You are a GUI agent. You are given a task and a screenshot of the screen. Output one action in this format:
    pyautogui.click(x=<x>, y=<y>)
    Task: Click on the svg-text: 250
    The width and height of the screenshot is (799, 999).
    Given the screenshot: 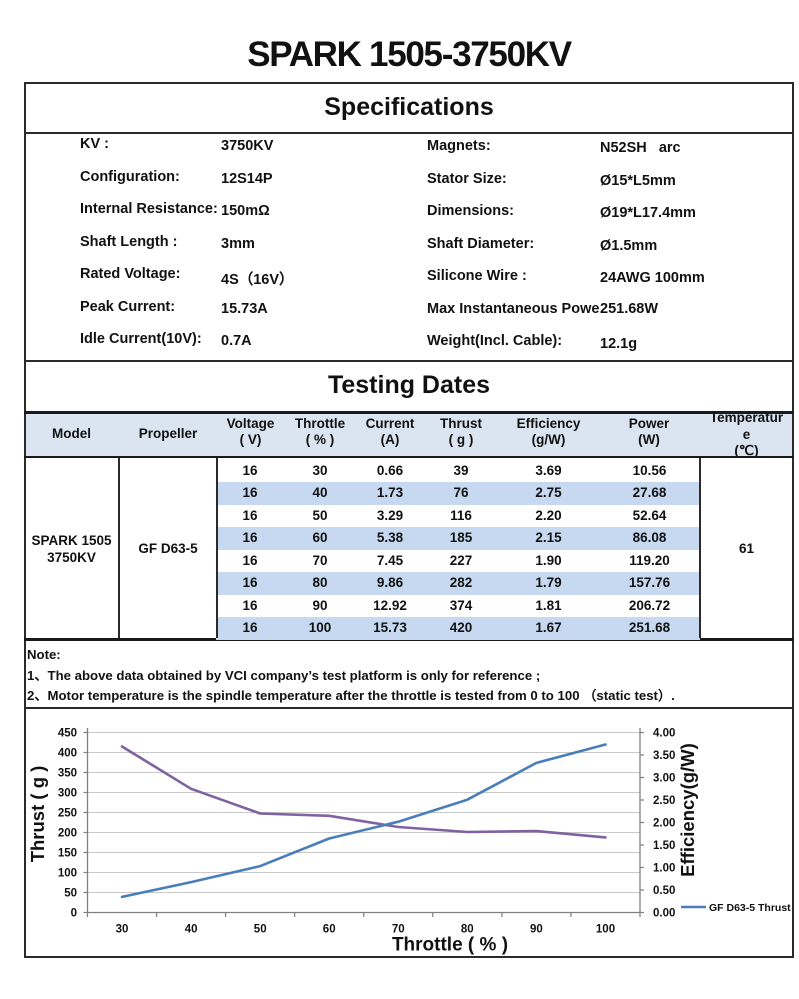 What is the action you would take?
    pyautogui.click(x=67, y=814)
    